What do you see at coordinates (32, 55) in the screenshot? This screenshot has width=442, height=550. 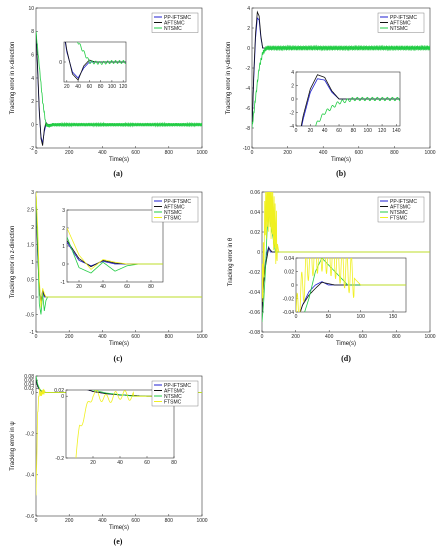 I see `main-y-tick-label: 6` at bounding box center [32, 55].